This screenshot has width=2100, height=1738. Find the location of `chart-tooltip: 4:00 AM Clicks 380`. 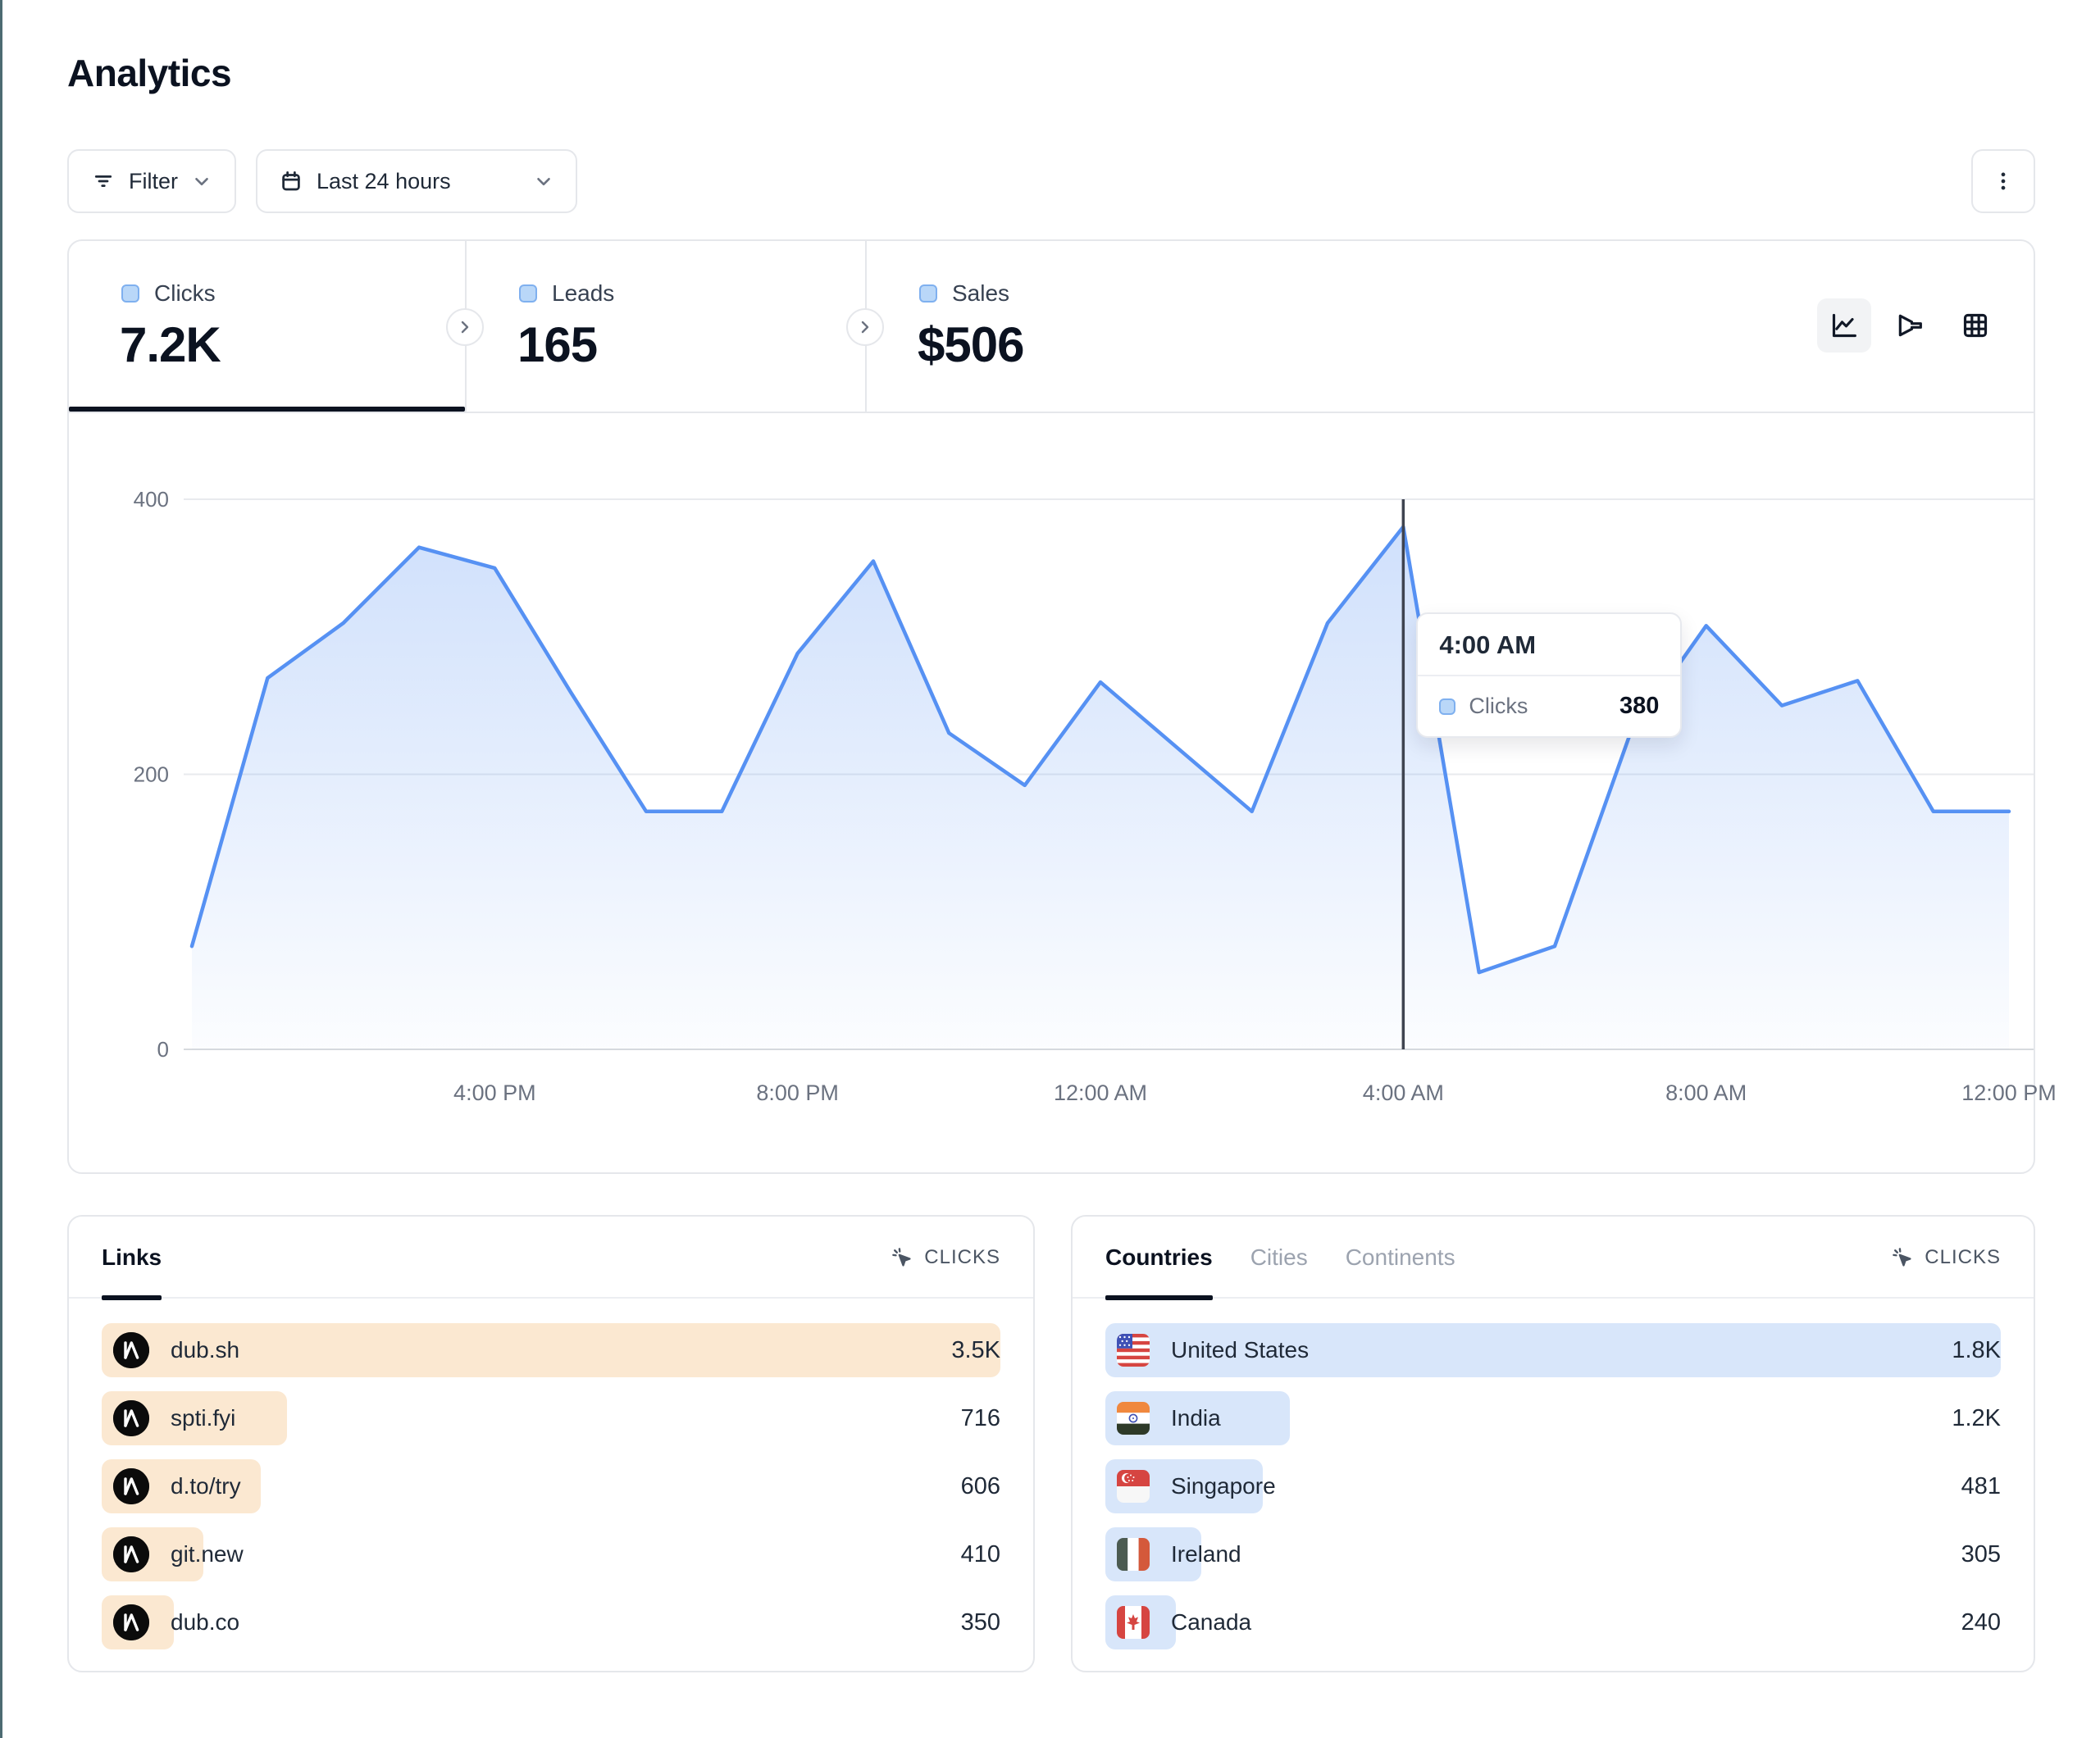

chart-tooltip: 4:00 AM Clicks 380 is located at coordinates (1549, 675).